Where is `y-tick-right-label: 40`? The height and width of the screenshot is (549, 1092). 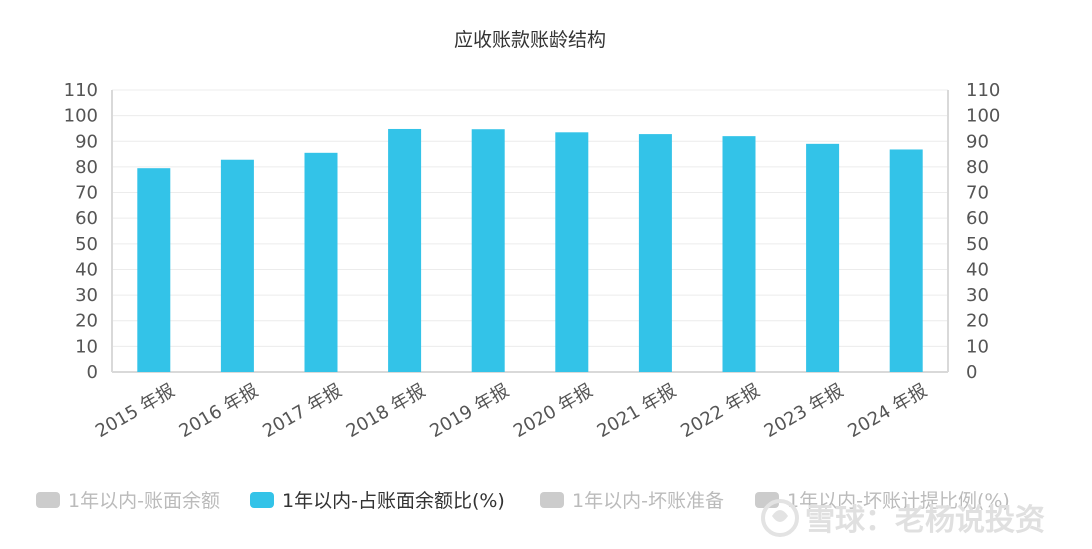 y-tick-right-label: 40 is located at coordinates (977, 269).